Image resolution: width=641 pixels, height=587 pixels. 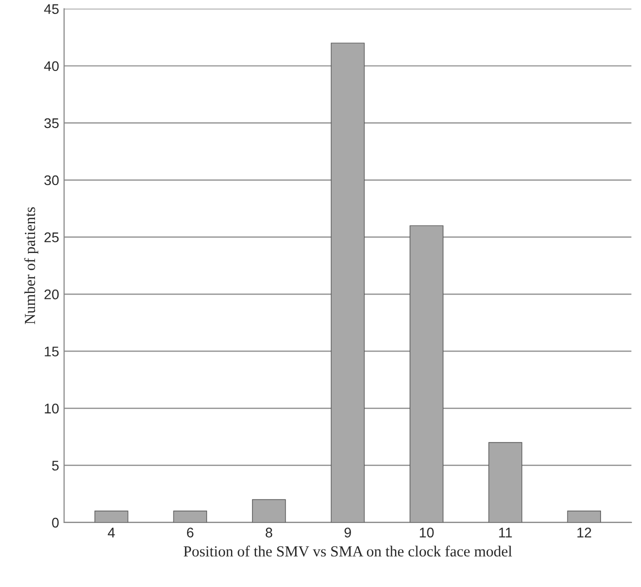 I want to click on y-axis-title: Number of patients, so click(x=31, y=265).